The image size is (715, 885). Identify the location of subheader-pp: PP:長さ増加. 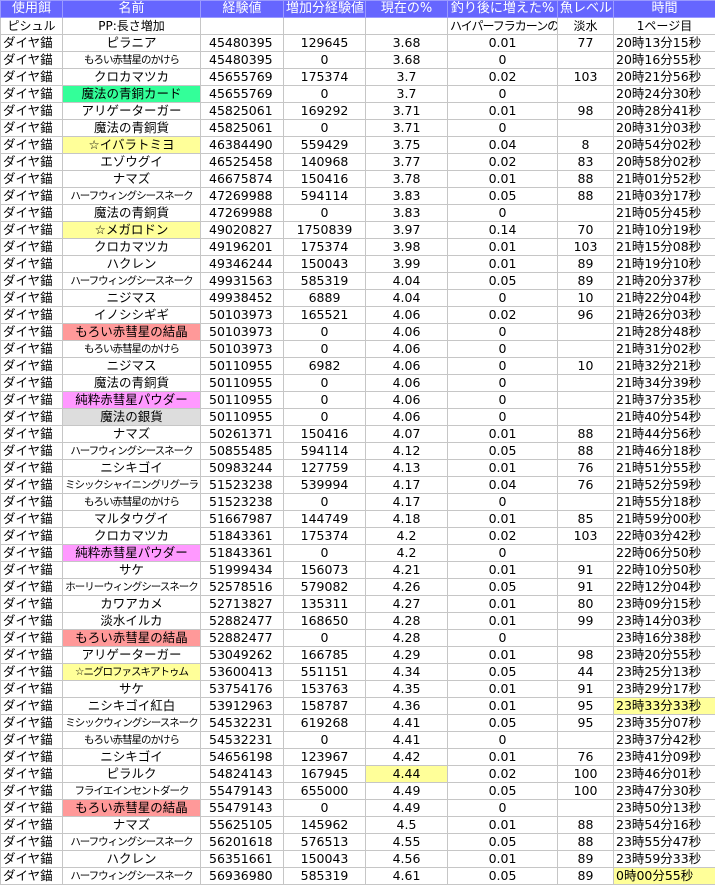
(131, 26).